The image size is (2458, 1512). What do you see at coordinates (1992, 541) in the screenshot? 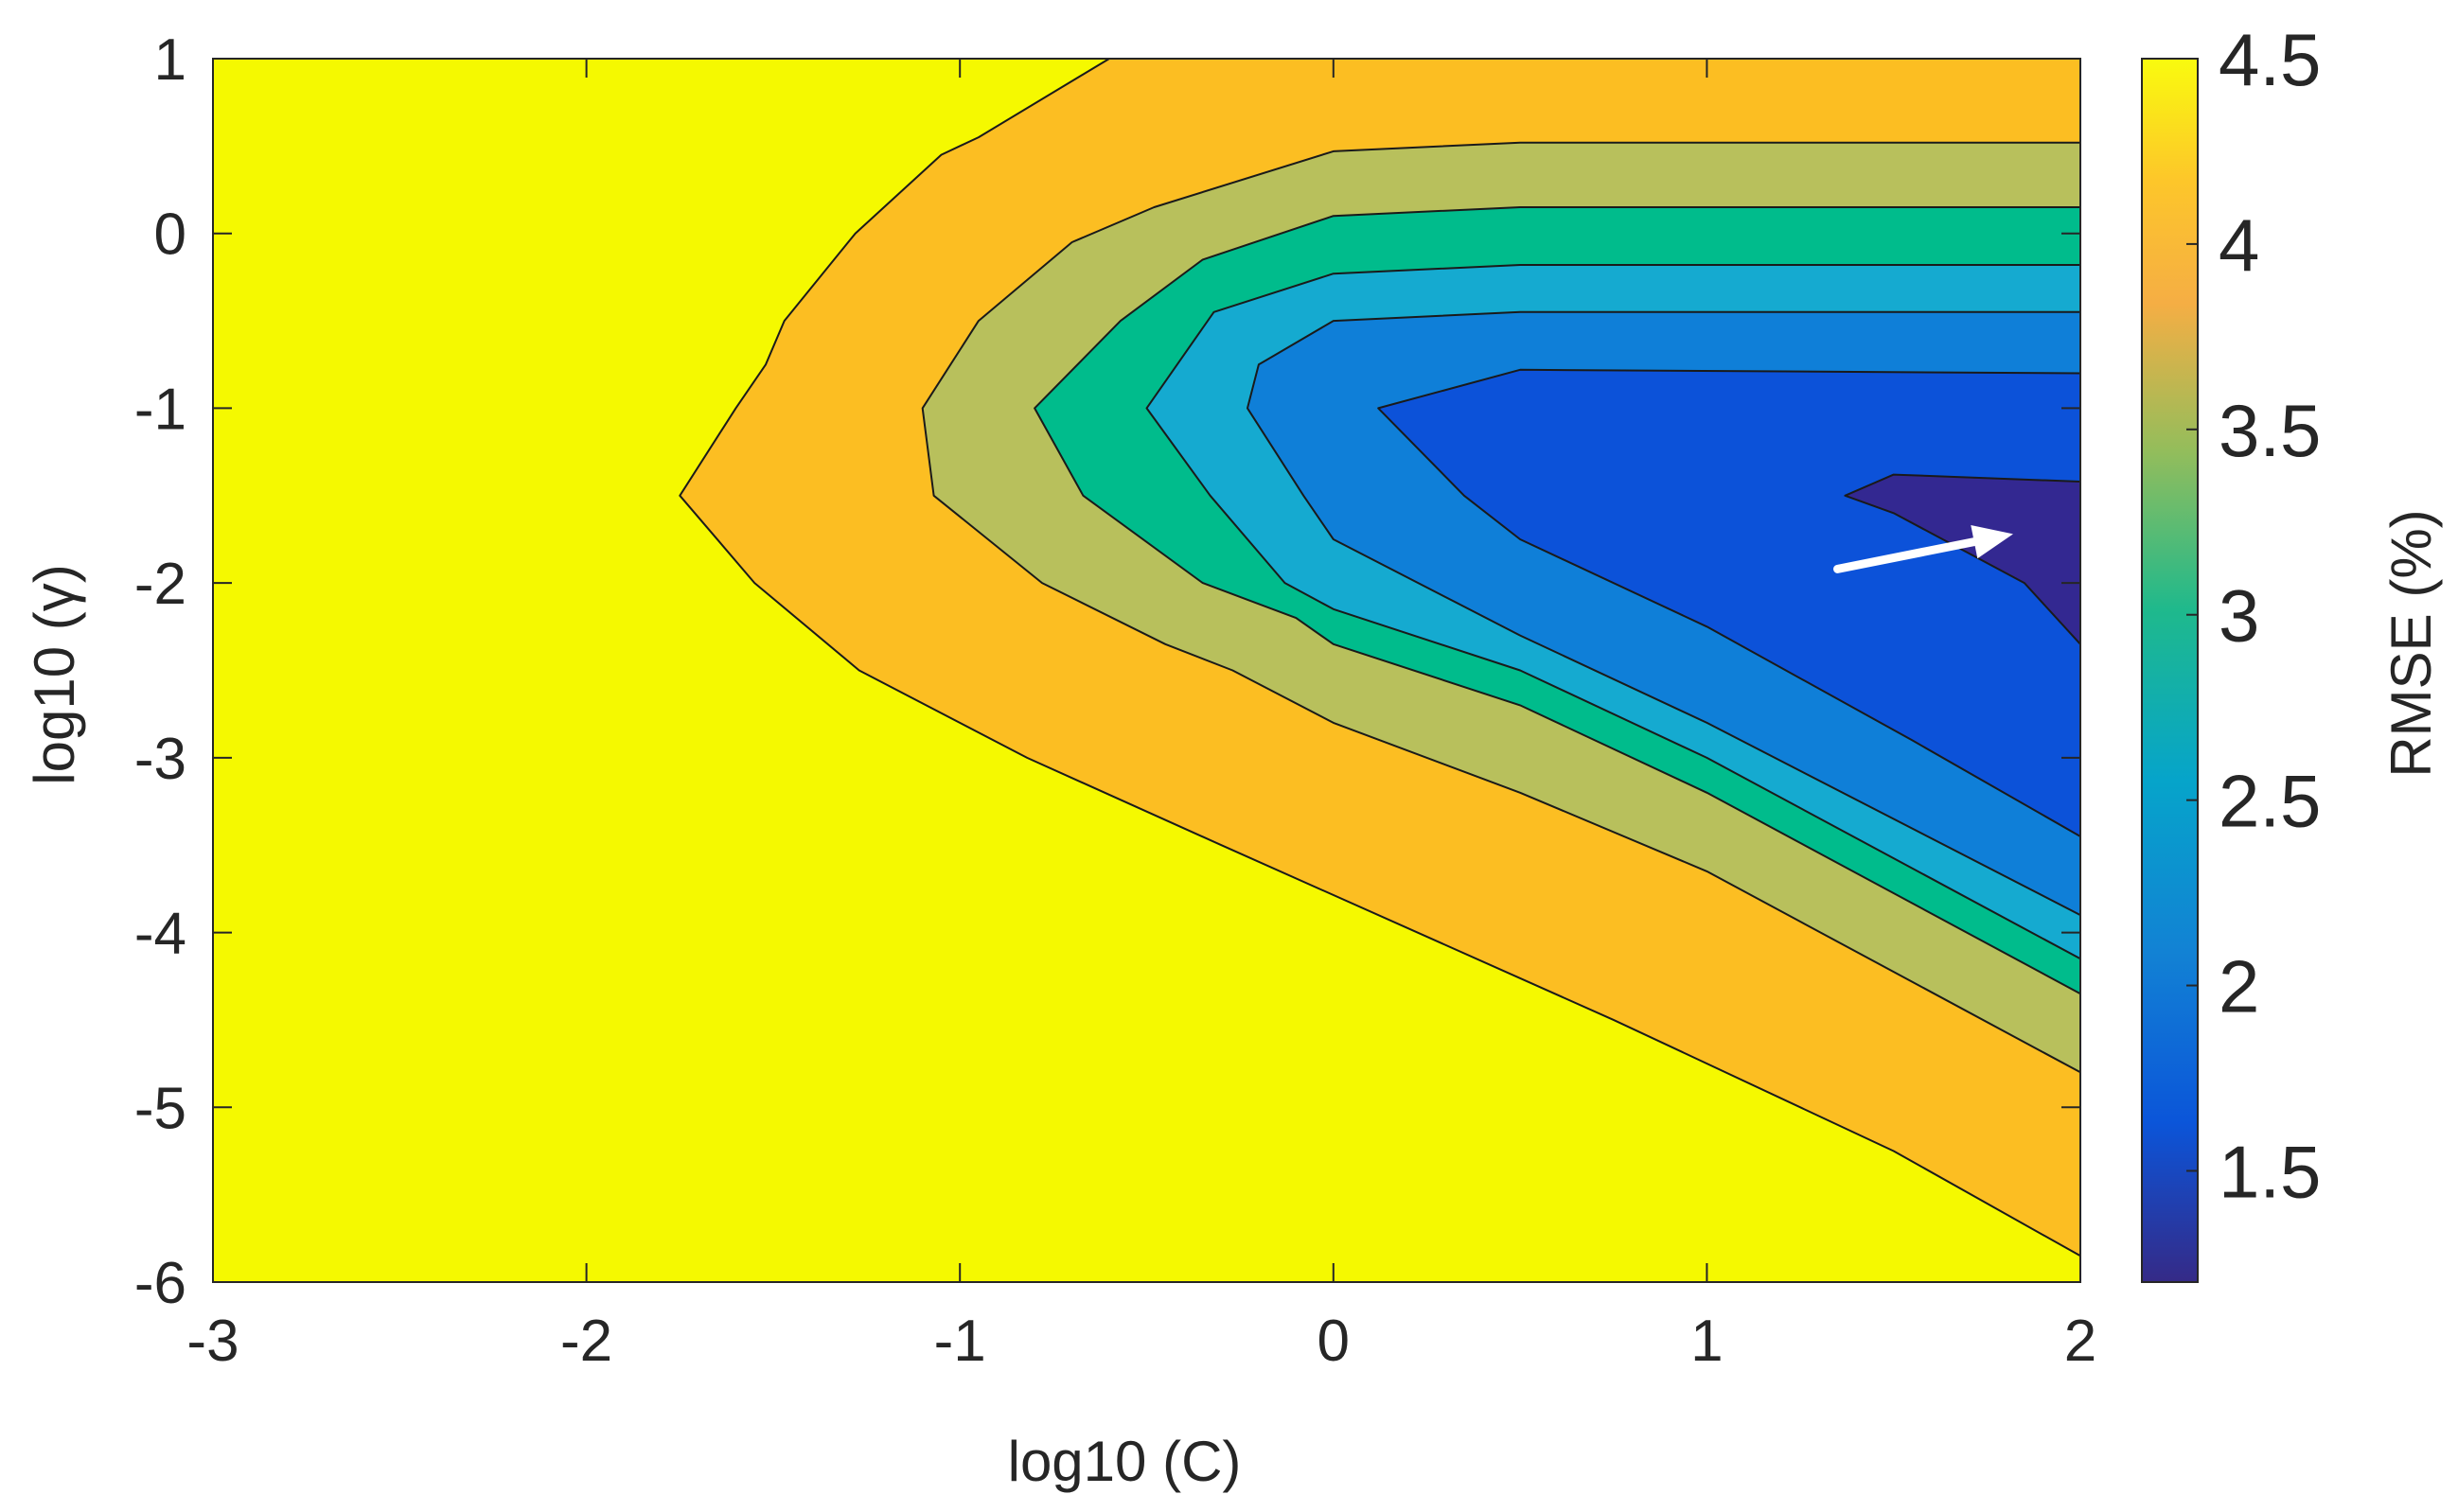
I see `annotation-arrow-head` at bounding box center [1992, 541].